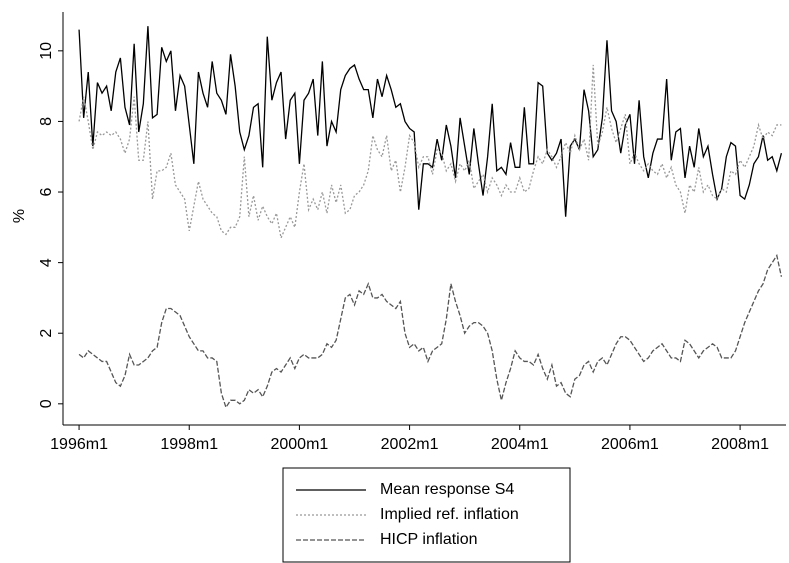 This screenshot has width=789, height=563. Describe the element at coordinates (79, 444) in the screenshot. I see `x-tick-label: 1996m1` at that location.